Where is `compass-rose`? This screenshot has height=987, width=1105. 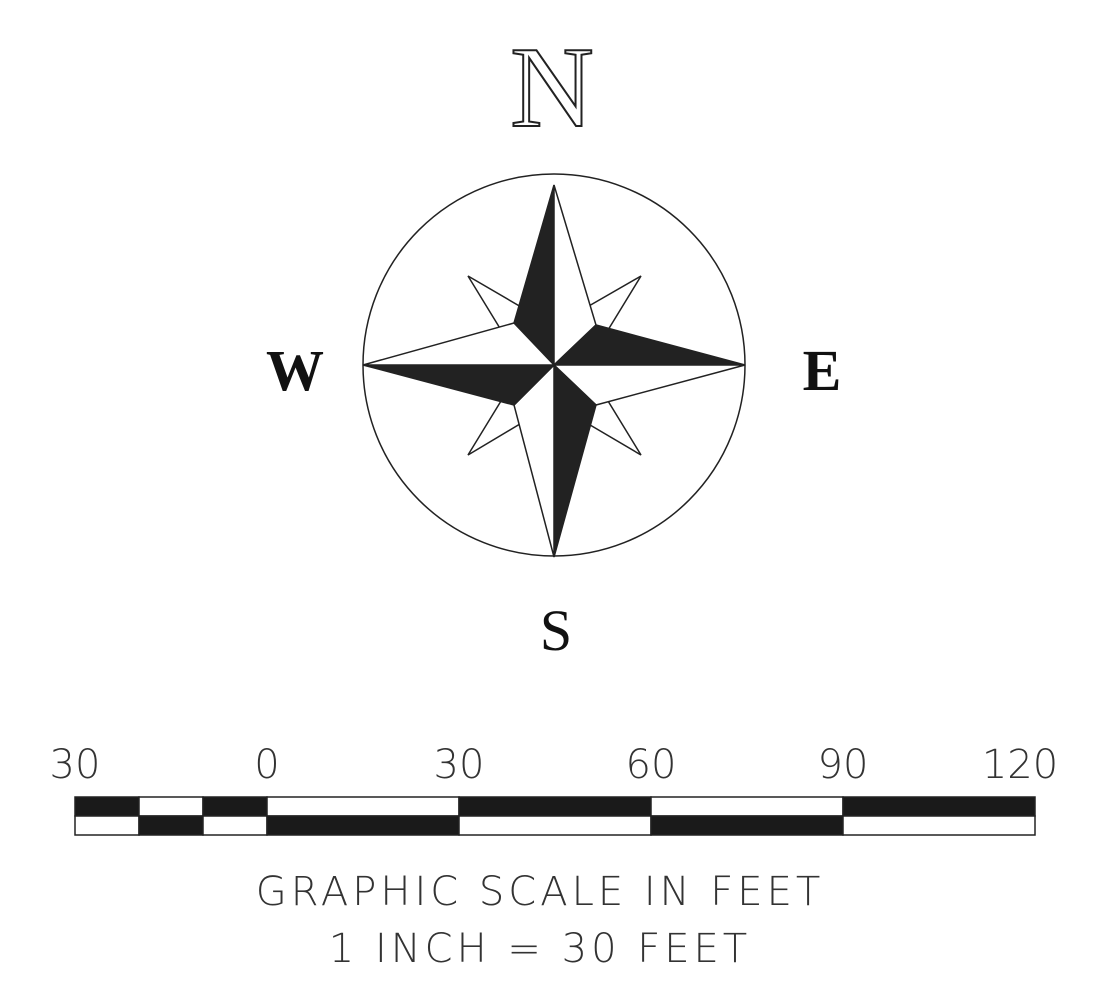 compass-rose is located at coordinates (554, 365).